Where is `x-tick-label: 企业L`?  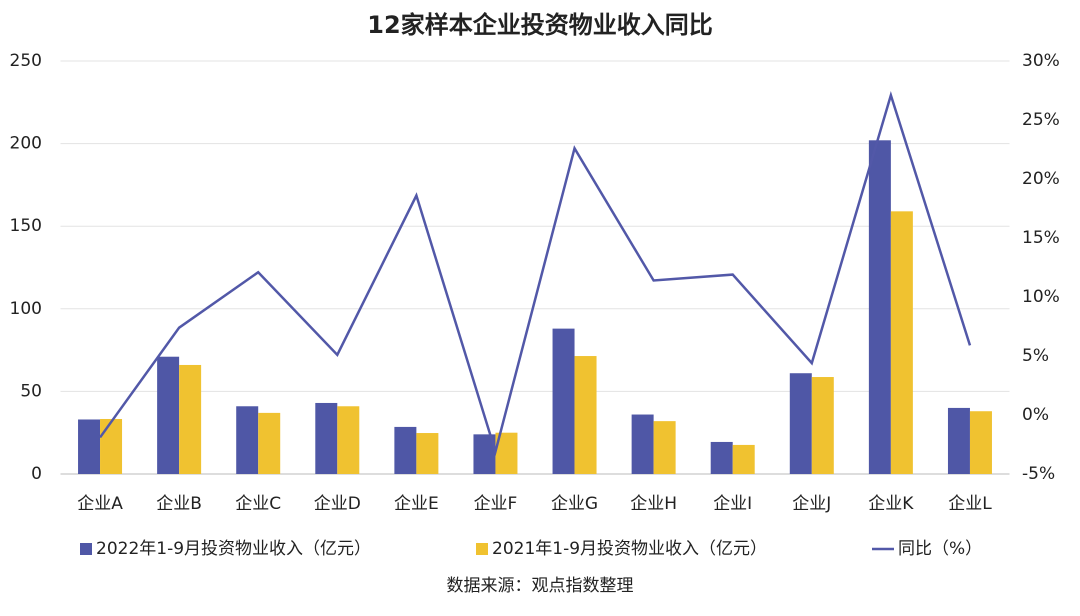
x-tick-label: 企业L is located at coordinates (970, 504).